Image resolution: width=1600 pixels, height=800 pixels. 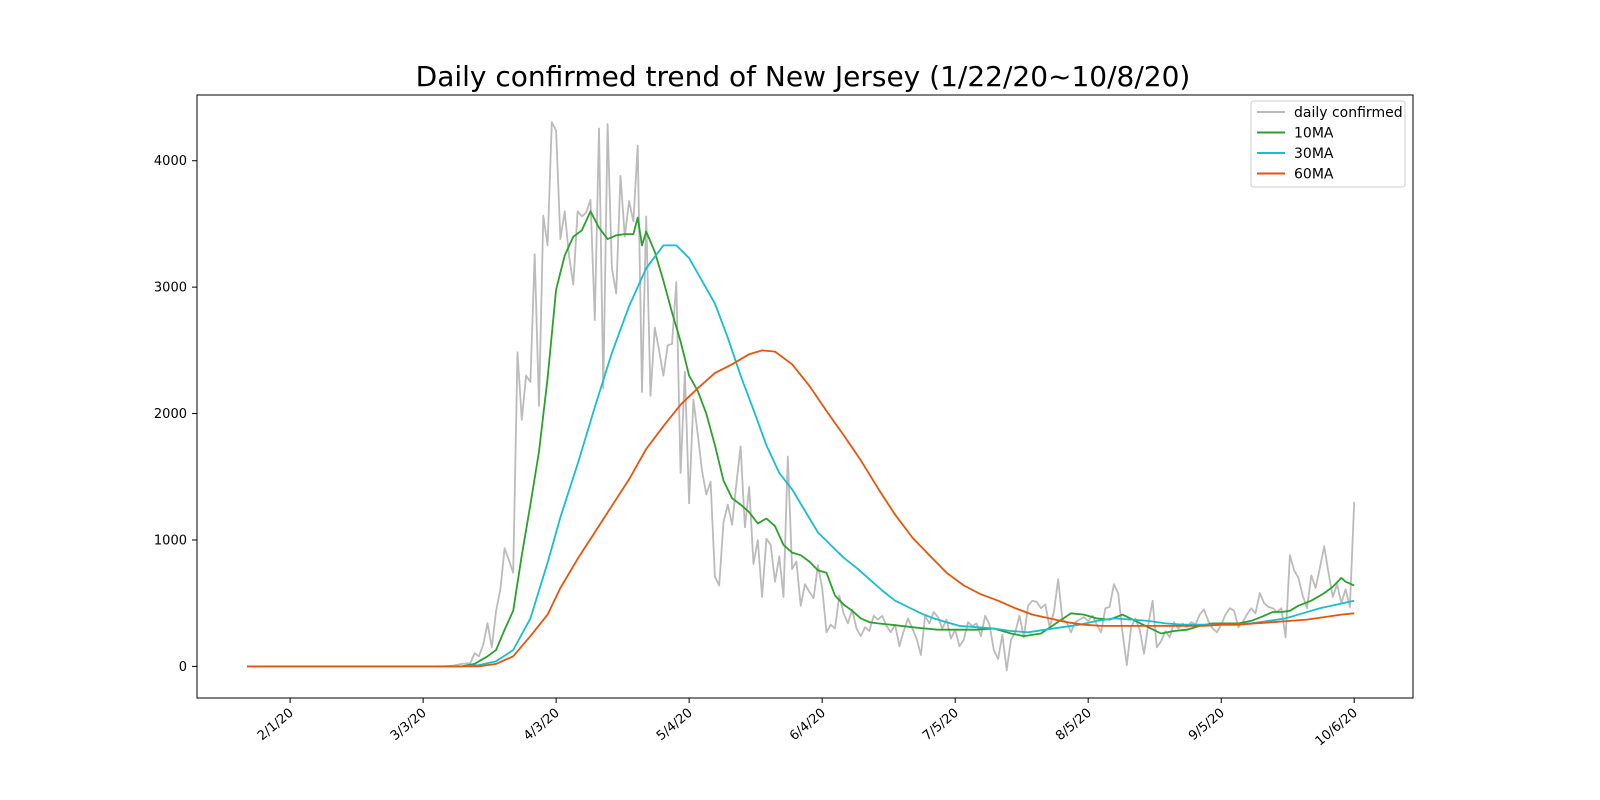 What do you see at coordinates (1207, 725) in the screenshot?
I see `x-tick-label: 9/5/20` at bounding box center [1207, 725].